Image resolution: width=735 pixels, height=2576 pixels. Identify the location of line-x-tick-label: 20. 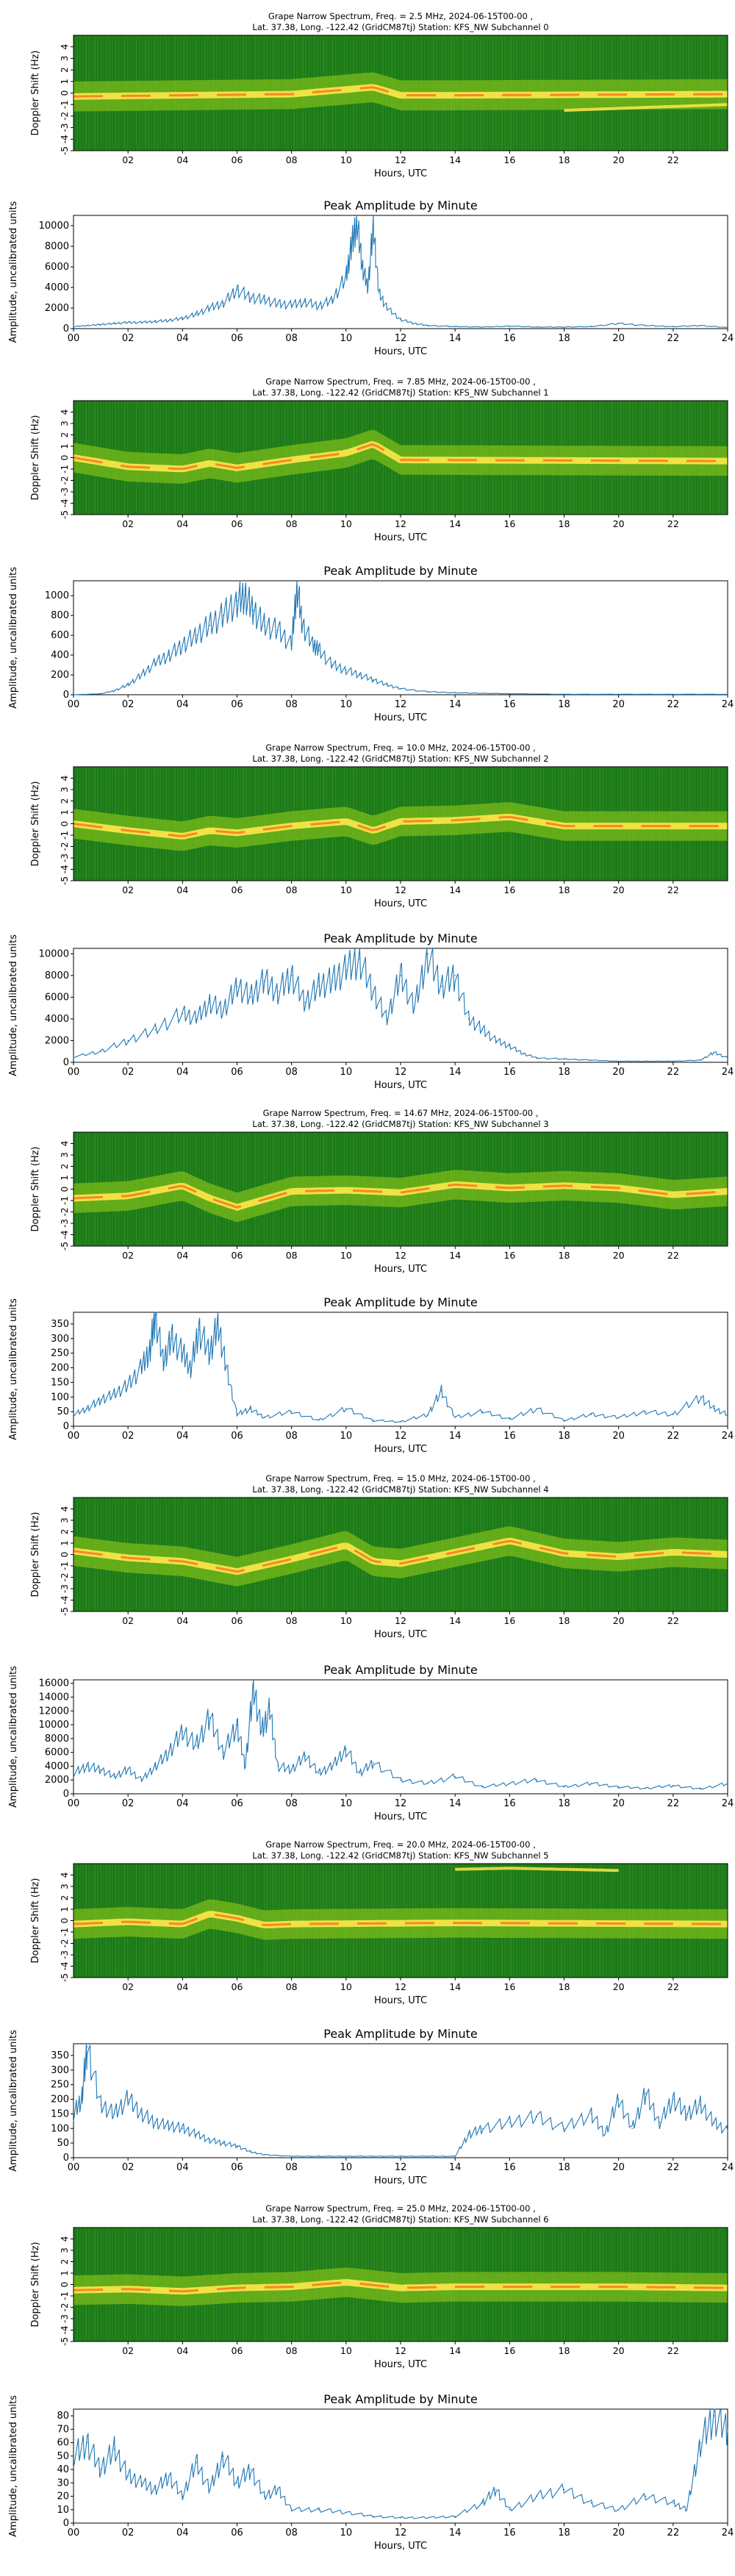
(618, 2167).